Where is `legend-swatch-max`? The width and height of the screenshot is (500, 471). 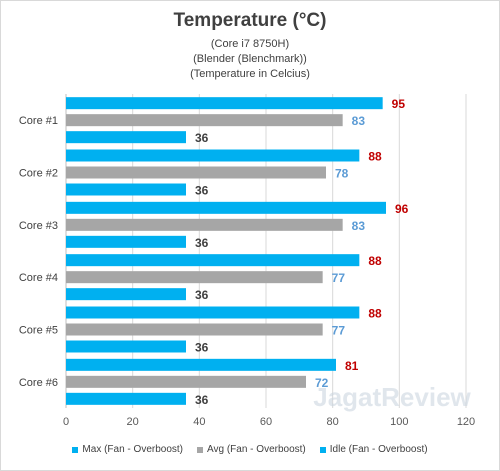
legend-swatch-max is located at coordinates (75, 449).